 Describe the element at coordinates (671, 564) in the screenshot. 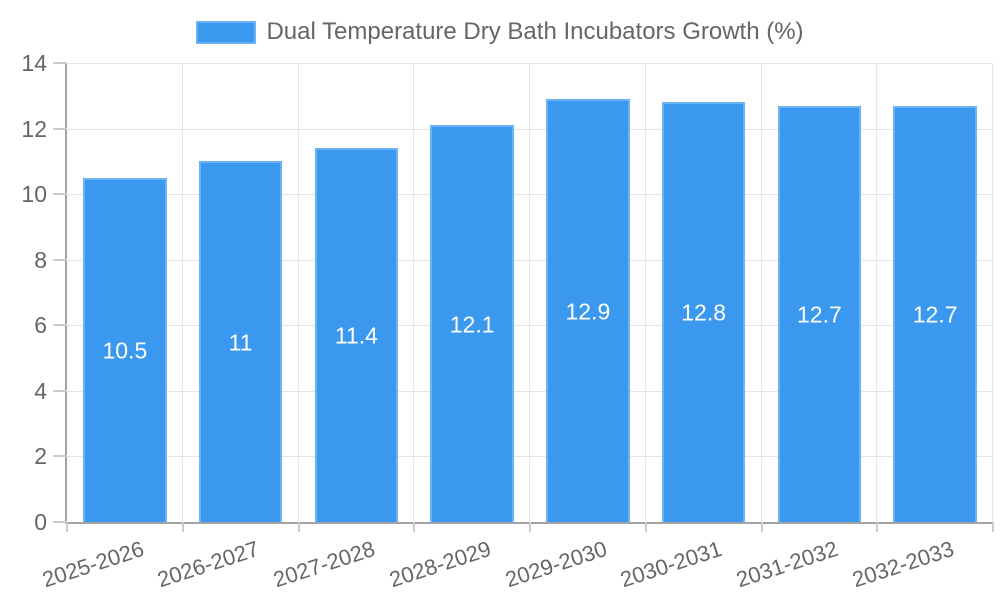

I see `x-tick-label: 2030-2031` at that location.